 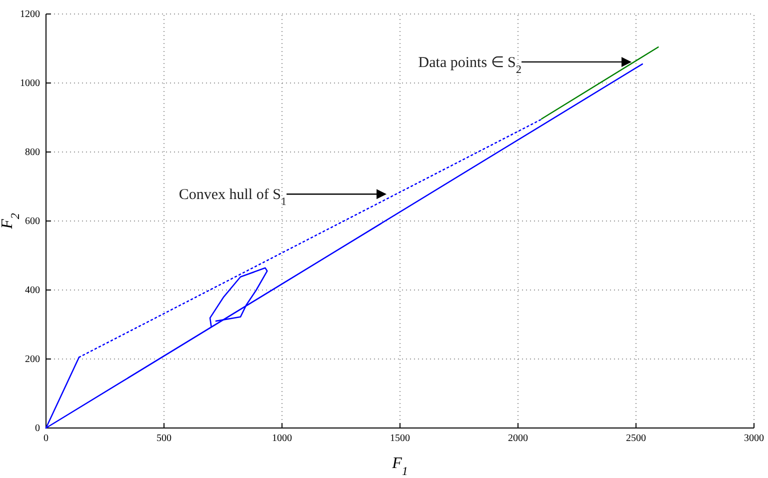 What do you see at coordinates (164, 438) in the screenshot?
I see `x-tick-label: 500` at bounding box center [164, 438].